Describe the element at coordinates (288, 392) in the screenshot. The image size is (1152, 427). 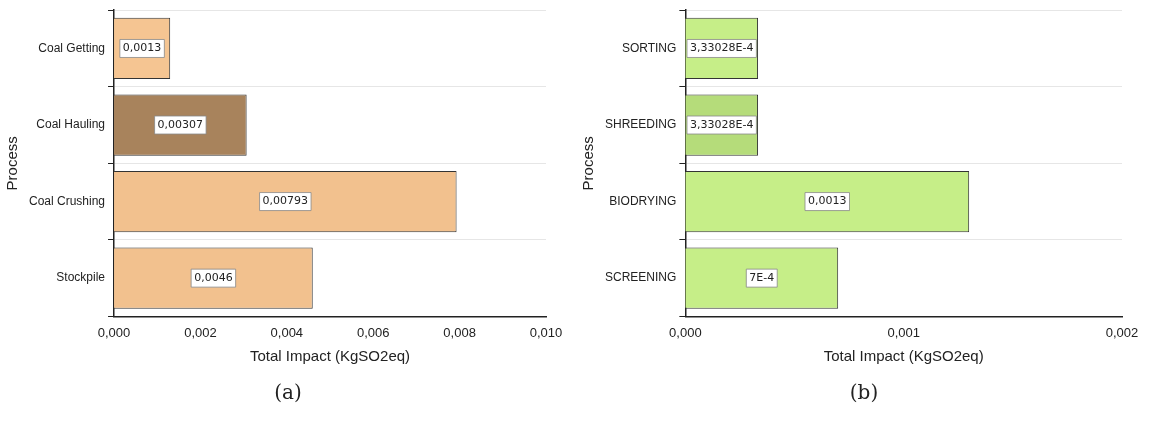
I see `text: (a)` at that location.